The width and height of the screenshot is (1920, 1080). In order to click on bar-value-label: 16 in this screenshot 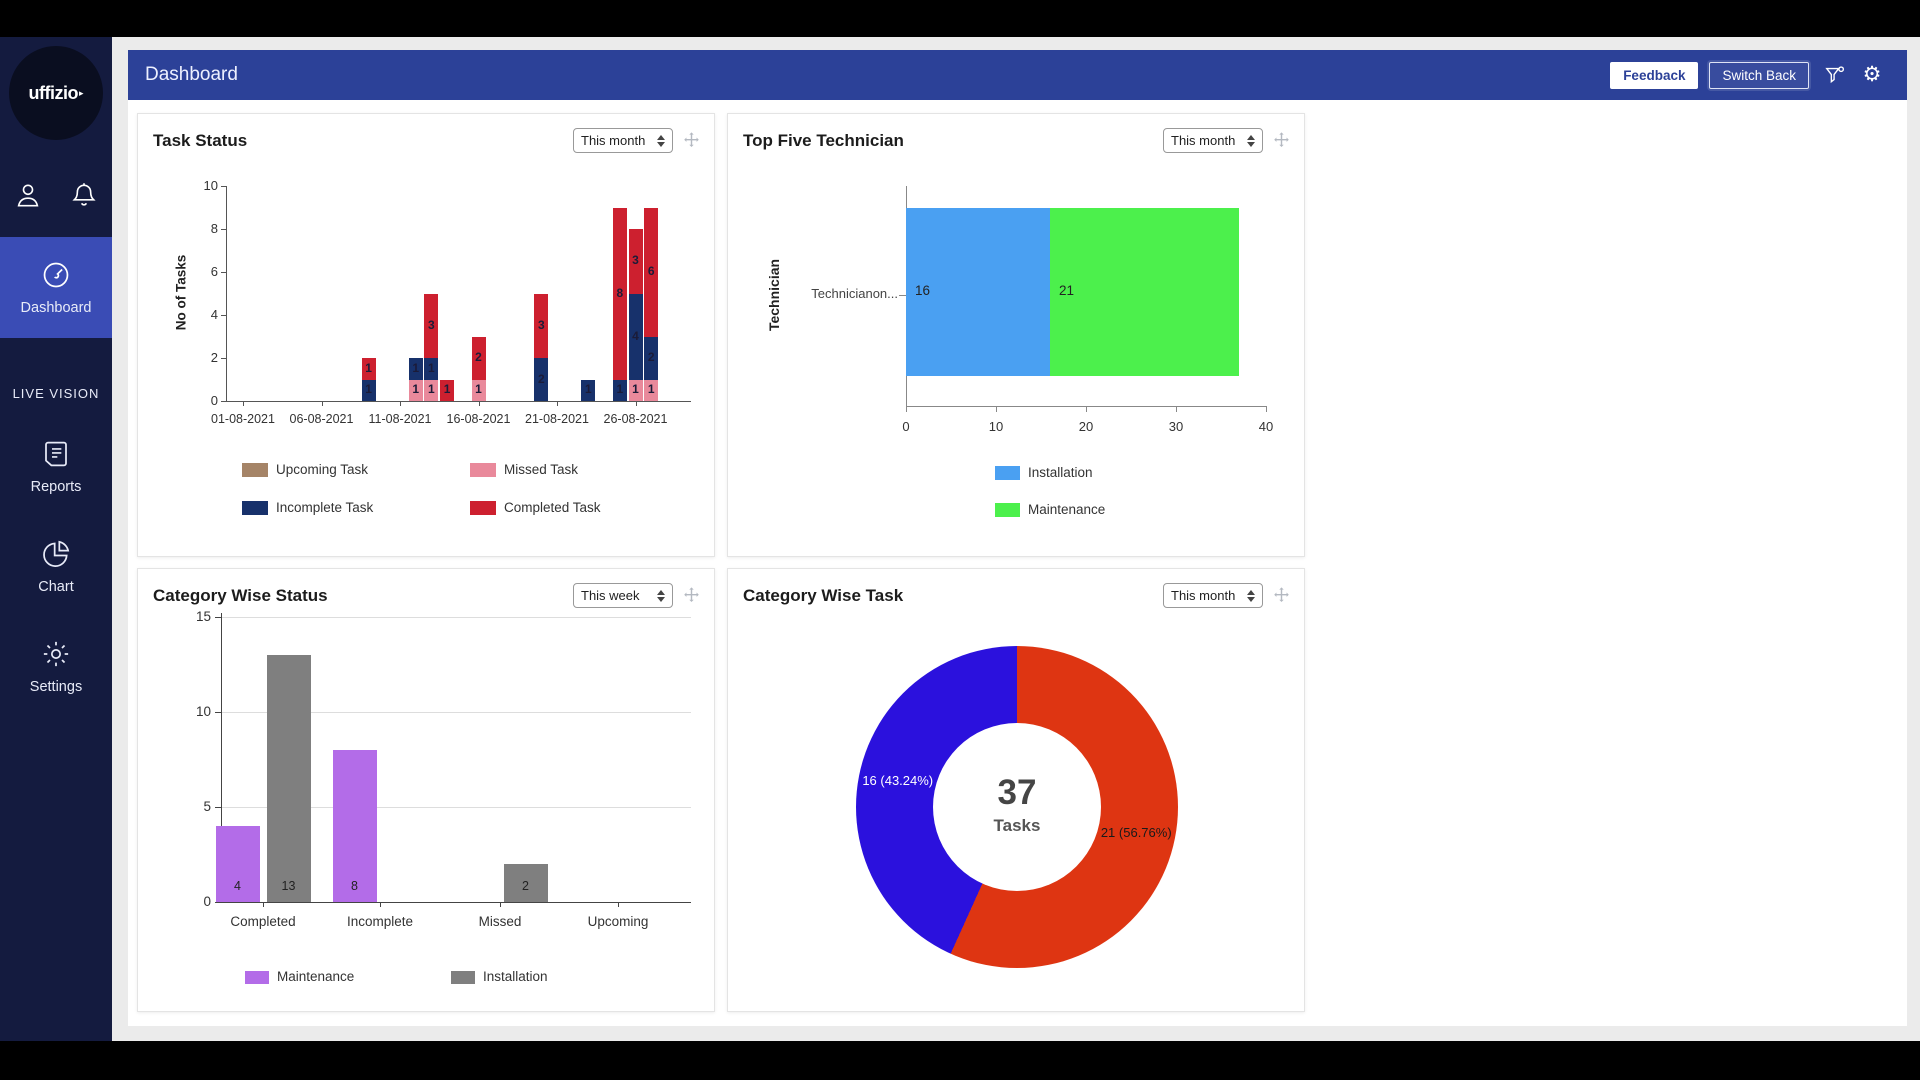, I will do `click(923, 290)`.